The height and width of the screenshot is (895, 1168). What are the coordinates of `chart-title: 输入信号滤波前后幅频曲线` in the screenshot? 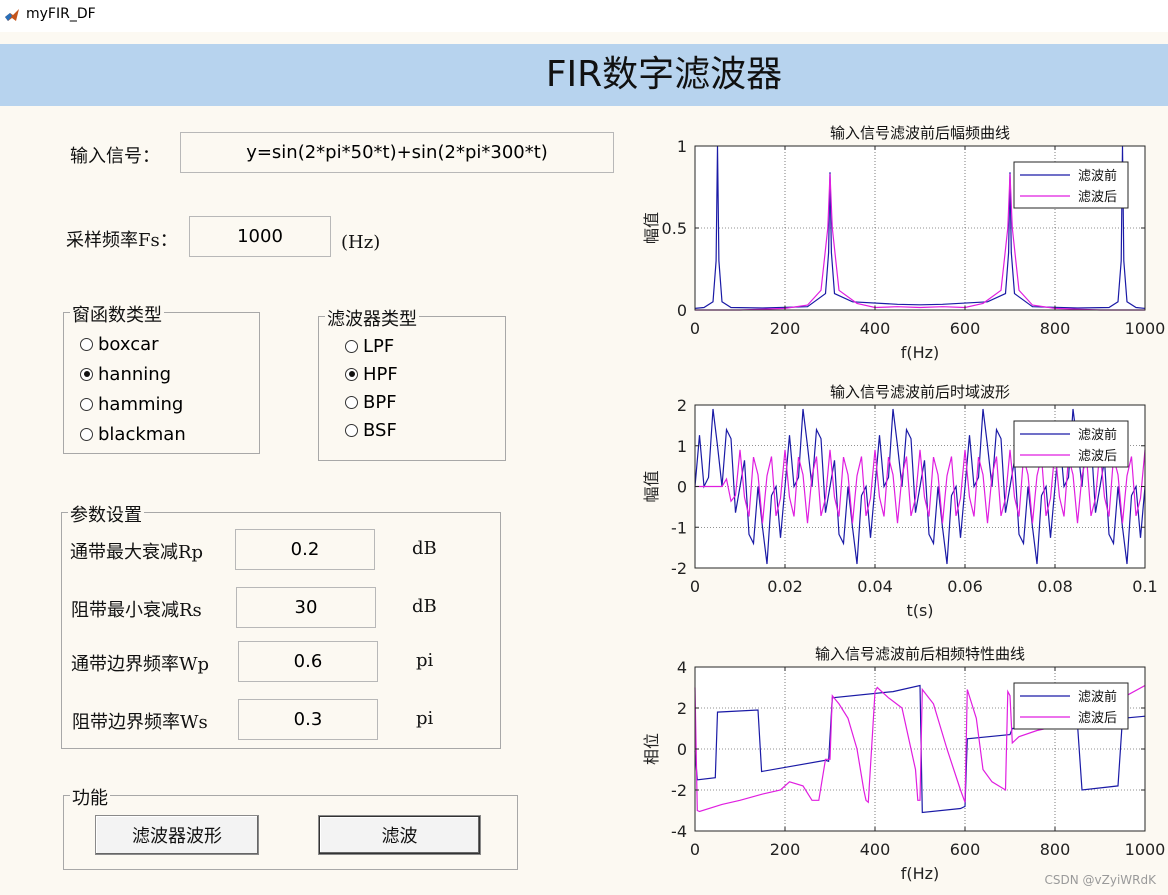 It's located at (920, 133).